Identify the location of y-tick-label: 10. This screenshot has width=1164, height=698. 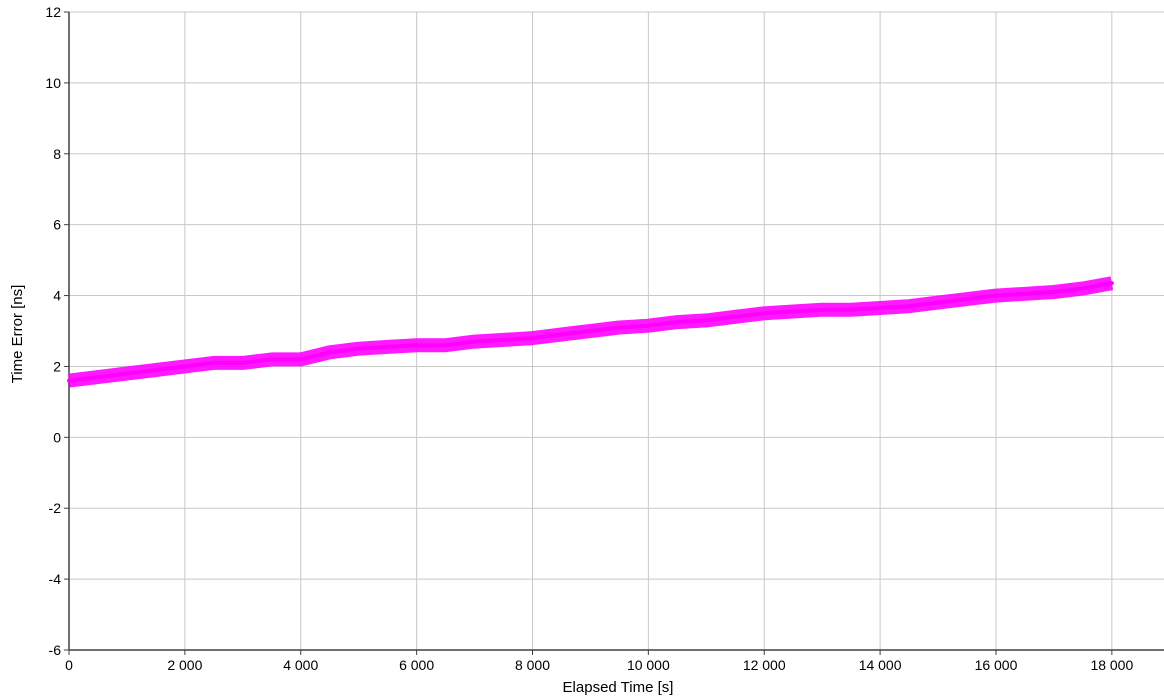
(53, 83).